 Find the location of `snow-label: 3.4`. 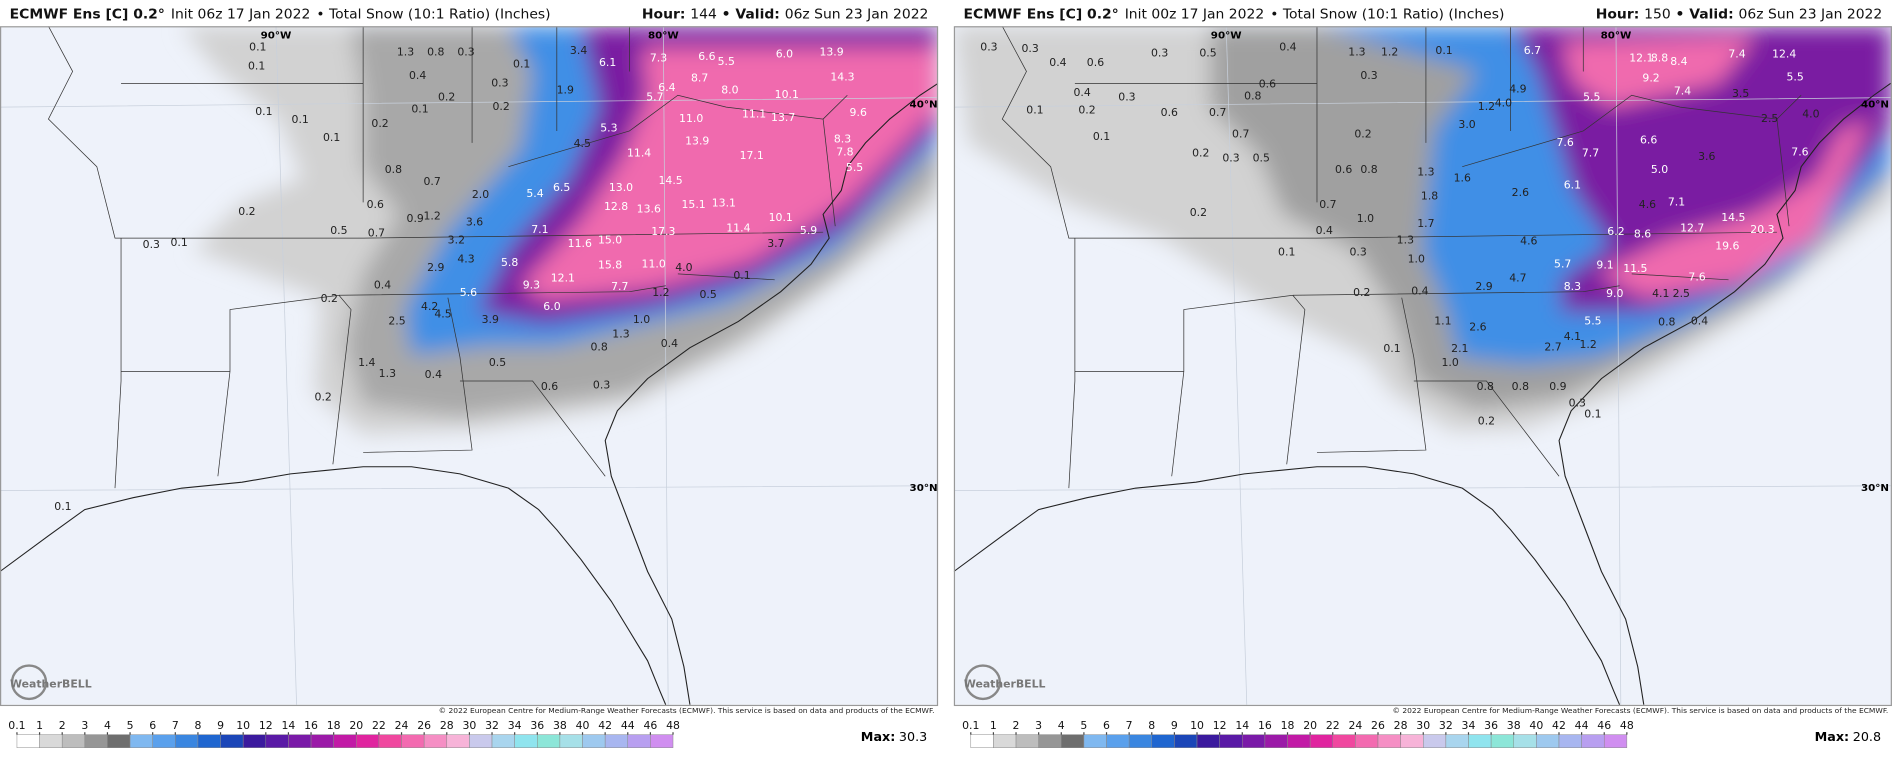

snow-label: 3.4 is located at coordinates (578, 50).